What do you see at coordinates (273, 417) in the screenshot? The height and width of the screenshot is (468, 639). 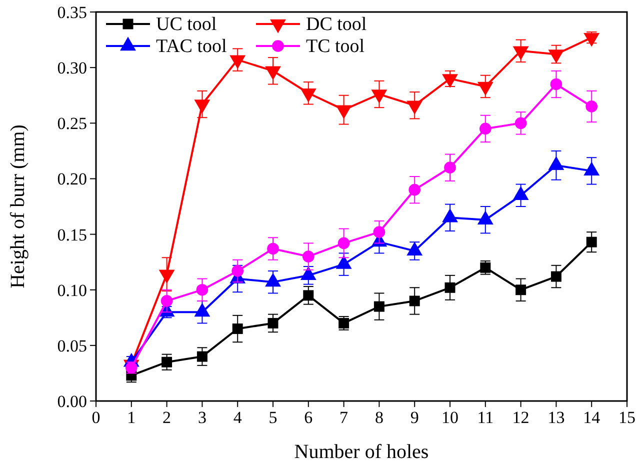 I see `x-tick-label: 5` at bounding box center [273, 417].